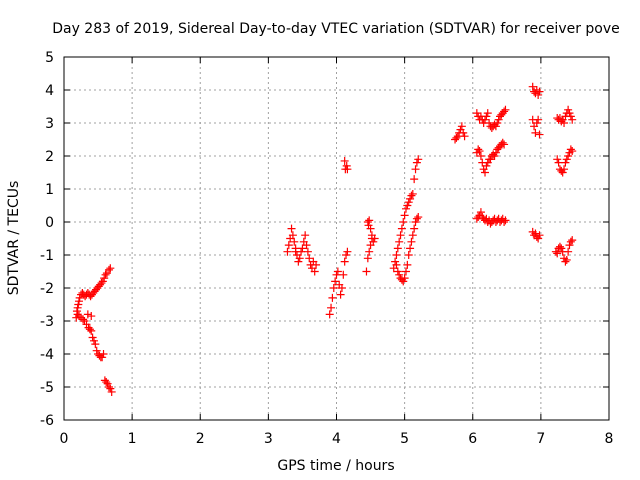  I want to click on y-tick-label: -3, so click(47, 322).